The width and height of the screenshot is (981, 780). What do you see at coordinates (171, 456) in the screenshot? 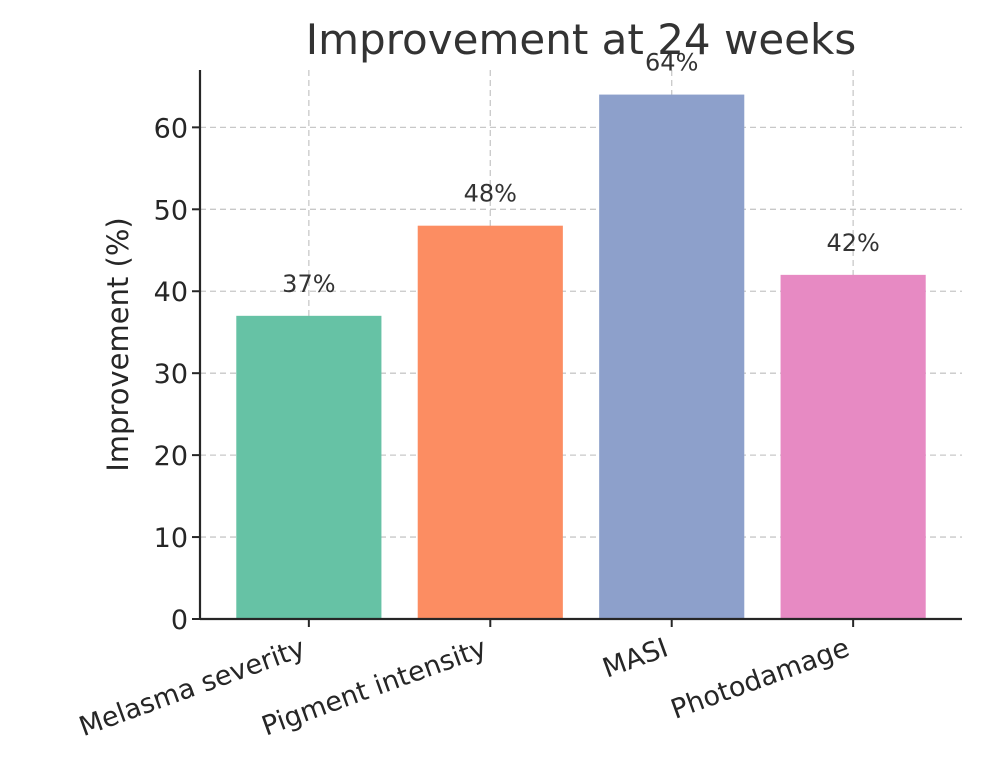
I see `y-tick-label: 20` at bounding box center [171, 456].